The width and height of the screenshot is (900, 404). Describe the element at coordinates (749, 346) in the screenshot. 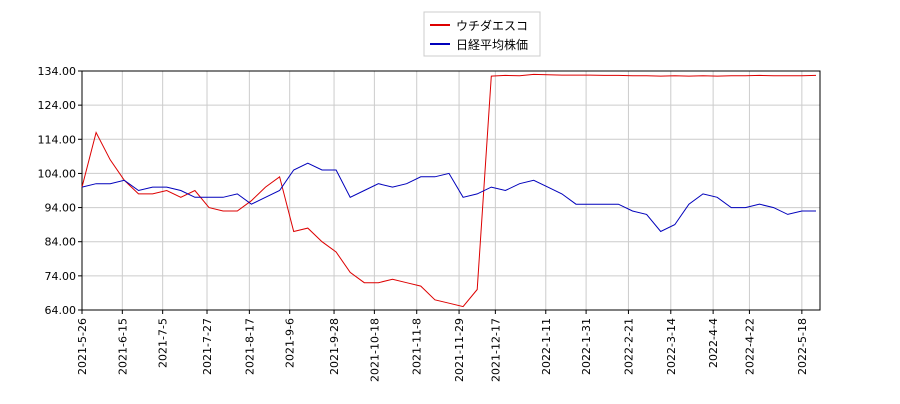

I see `x-tick-label: 2022-4-22` at that location.